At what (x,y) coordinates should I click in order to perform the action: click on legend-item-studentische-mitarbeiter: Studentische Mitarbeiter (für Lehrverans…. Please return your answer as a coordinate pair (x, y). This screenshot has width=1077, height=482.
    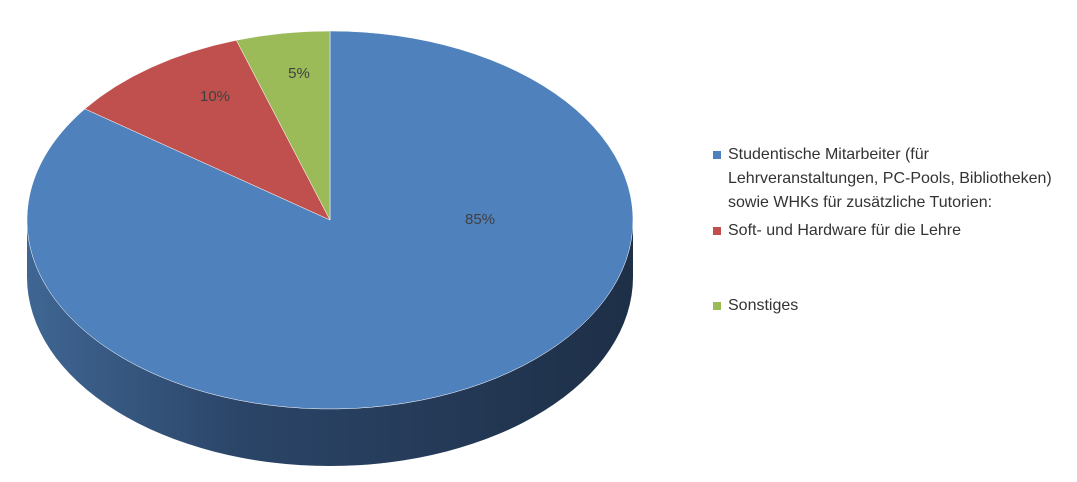
    Looking at the image, I should click on (882, 179).